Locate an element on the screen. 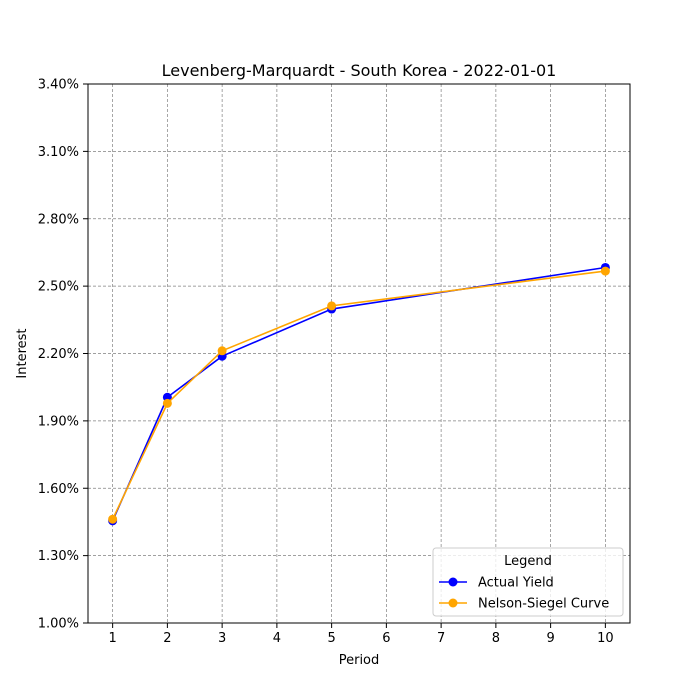  legend: Legend Actual Yield Nelson-Siegel Curve is located at coordinates (528, 582).